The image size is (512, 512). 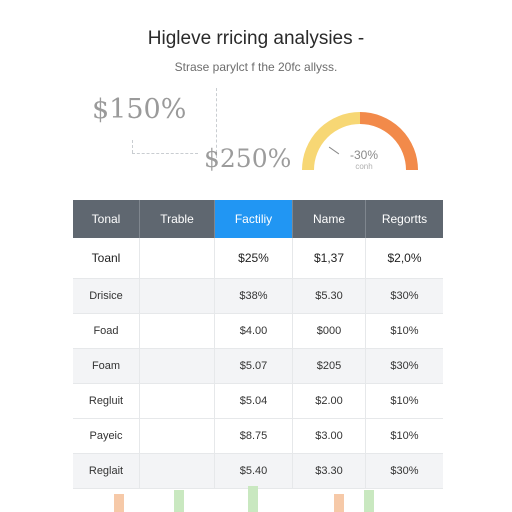 I want to click on table-cell: $2,0%, so click(x=404, y=258).